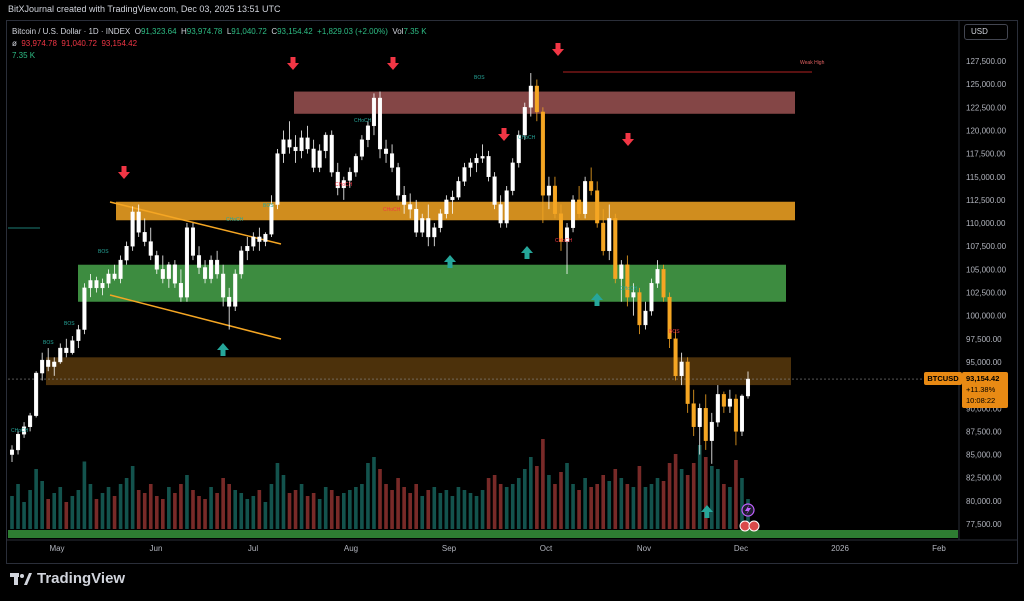 The height and width of the screenshot is (601, 1024). What do you see at coordinates (295, 31) in the screenshot?
I see `close-value: 93,154.42` at bounding box center [295, 31].